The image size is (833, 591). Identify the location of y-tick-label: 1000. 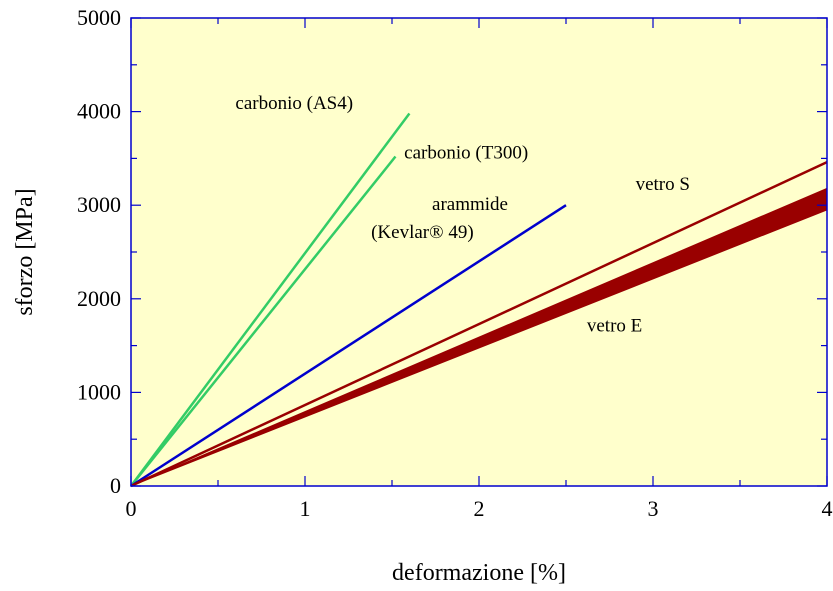
(99, 391).